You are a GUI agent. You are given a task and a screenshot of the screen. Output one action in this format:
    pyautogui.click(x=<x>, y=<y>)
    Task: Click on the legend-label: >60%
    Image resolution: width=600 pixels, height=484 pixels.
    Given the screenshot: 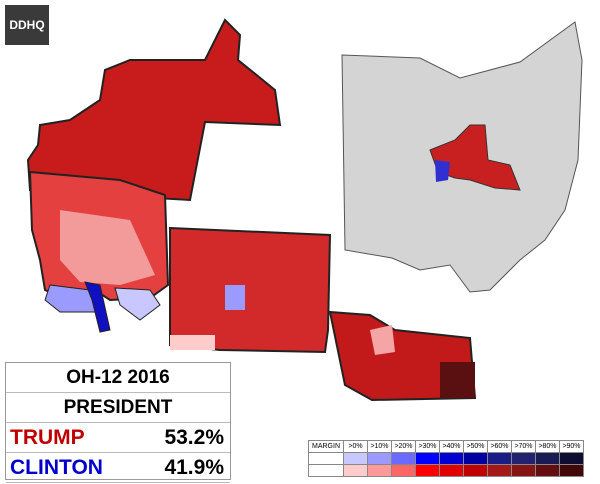 What is the action you would take?
    pyautogui.click(x=499, y=446)
    